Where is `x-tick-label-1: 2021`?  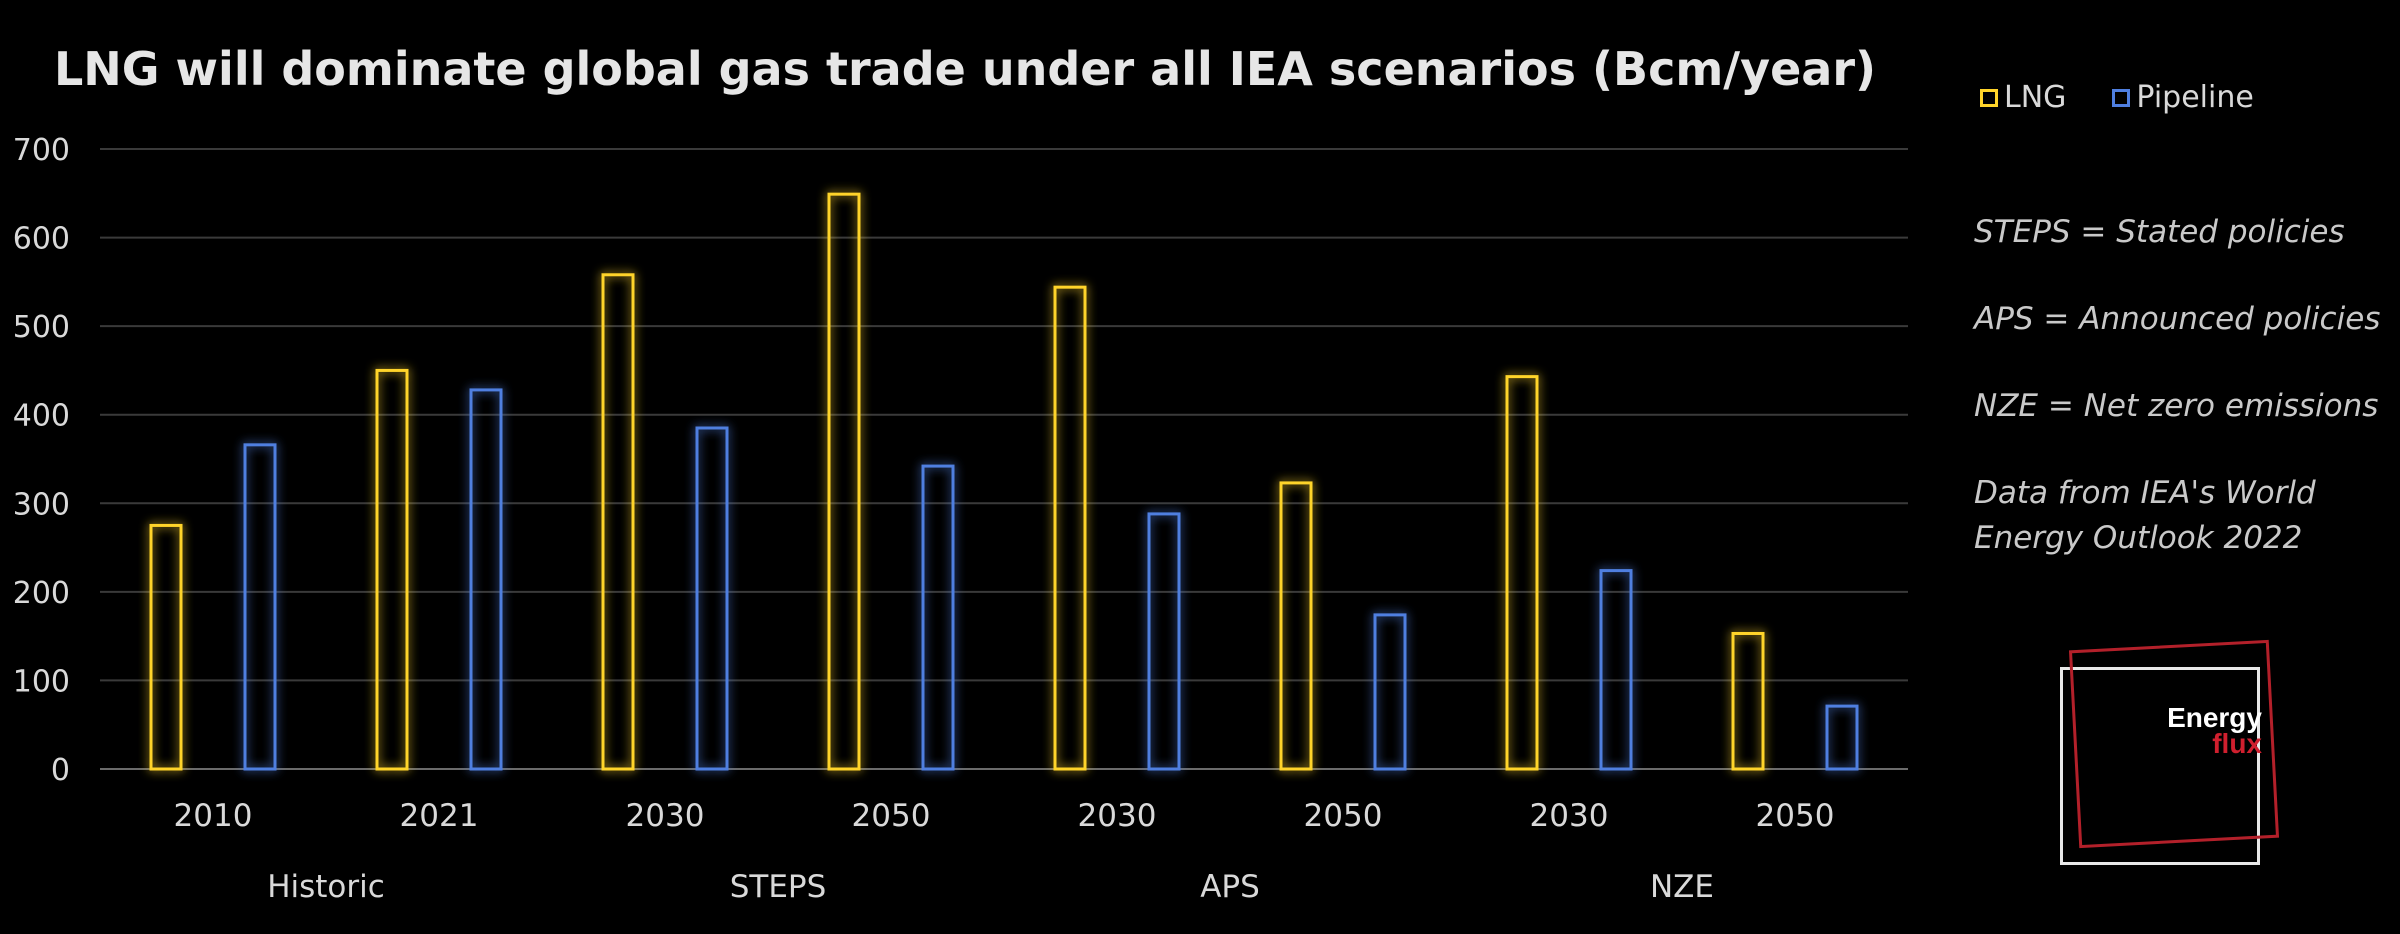
x-tick-label-1: 2021 is located at coordinates (439, 816).